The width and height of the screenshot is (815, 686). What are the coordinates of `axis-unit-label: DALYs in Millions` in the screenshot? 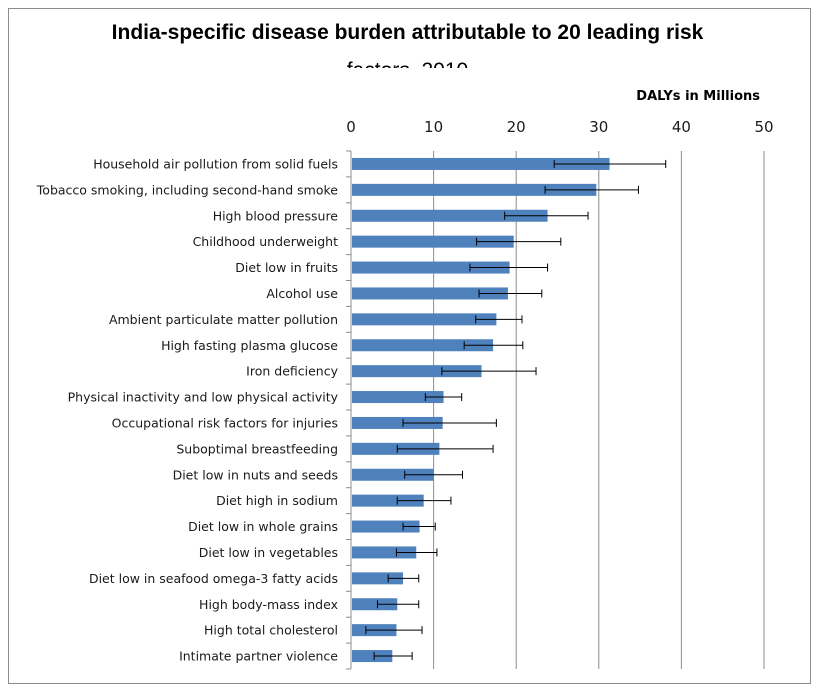 It's located at (698, 96).